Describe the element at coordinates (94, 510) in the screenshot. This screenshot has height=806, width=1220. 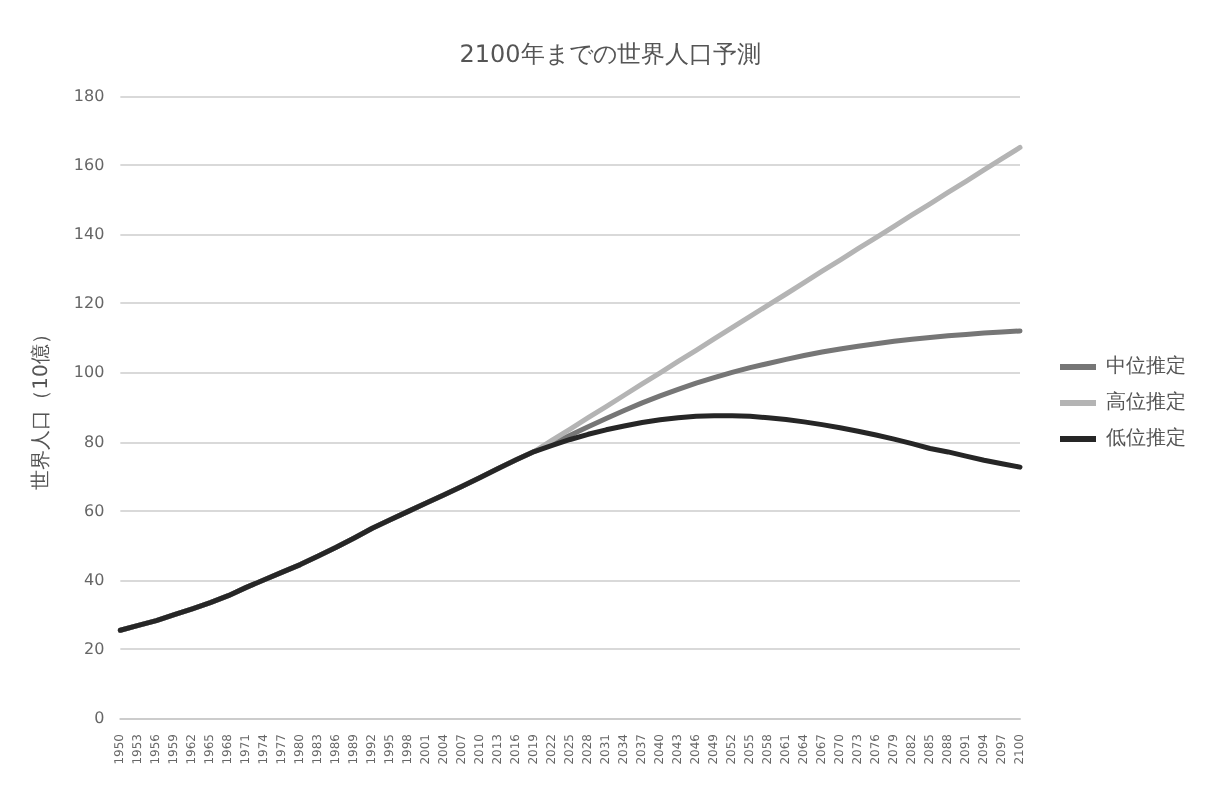
I see `y-tick-label: 60` at that location.